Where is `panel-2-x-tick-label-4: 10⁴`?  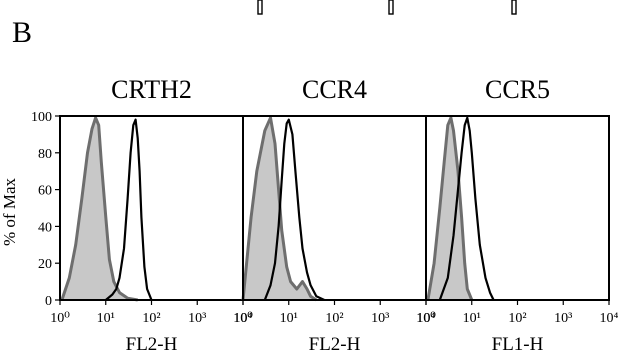
panel-2-x-tick-label-4: 10⁴ is located at coordinates (426, 318).